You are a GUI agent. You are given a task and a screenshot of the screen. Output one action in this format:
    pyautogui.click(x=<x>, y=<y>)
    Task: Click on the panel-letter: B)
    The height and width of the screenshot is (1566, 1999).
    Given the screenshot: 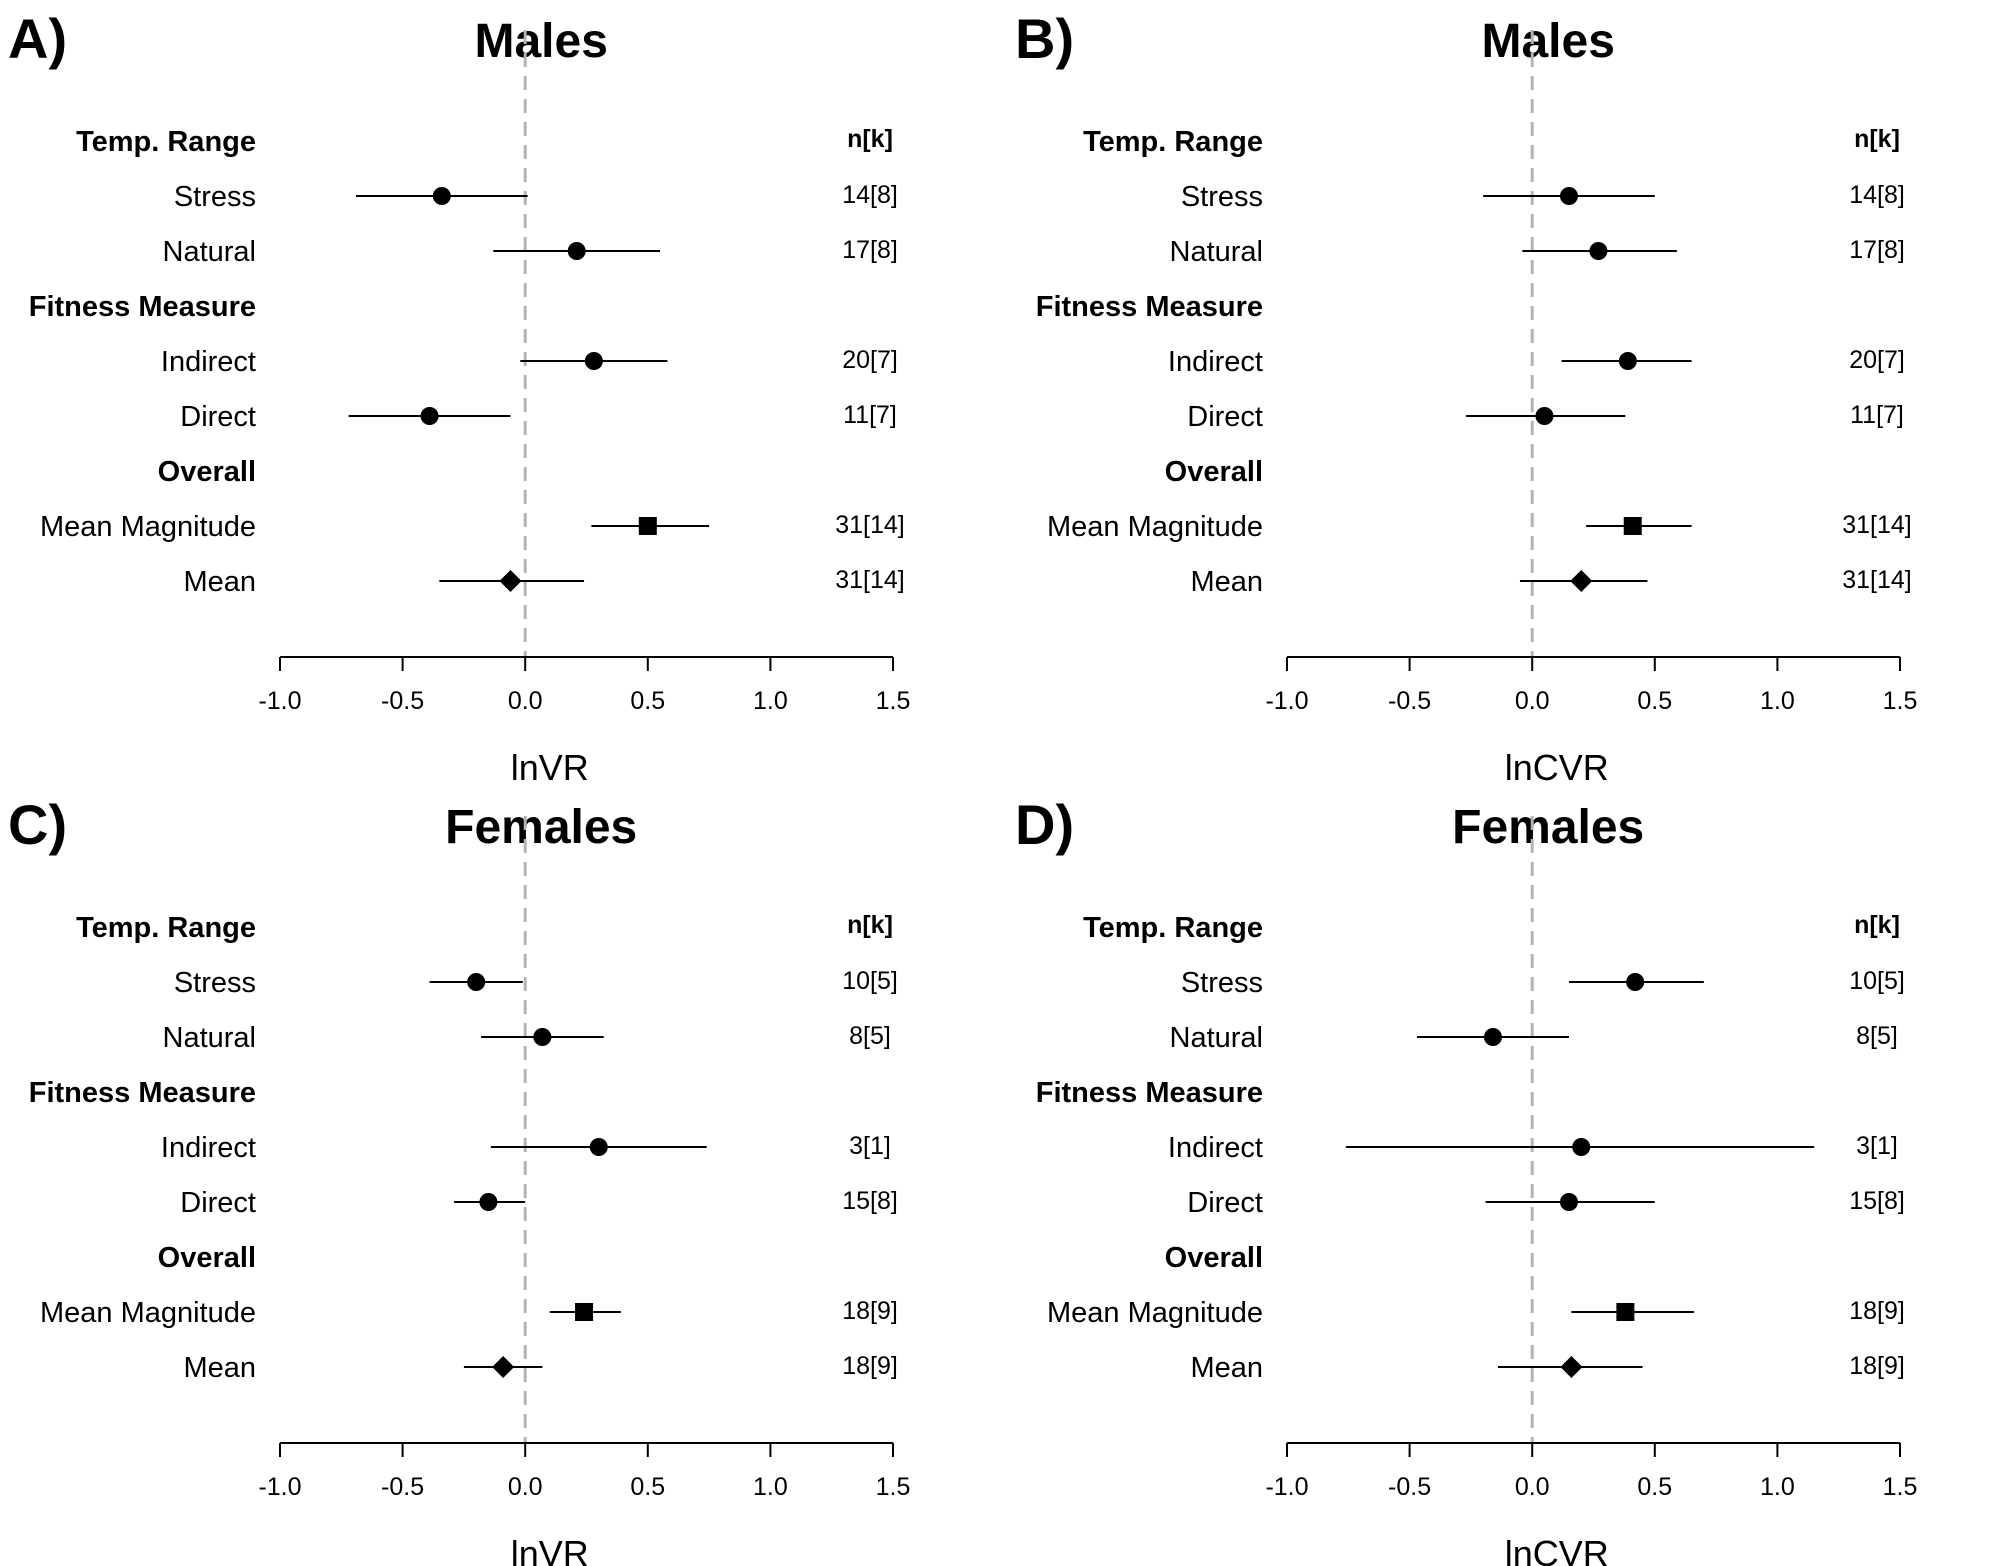 What is the action you would take?
    pyautogui.click(x=1044, y=38)
    